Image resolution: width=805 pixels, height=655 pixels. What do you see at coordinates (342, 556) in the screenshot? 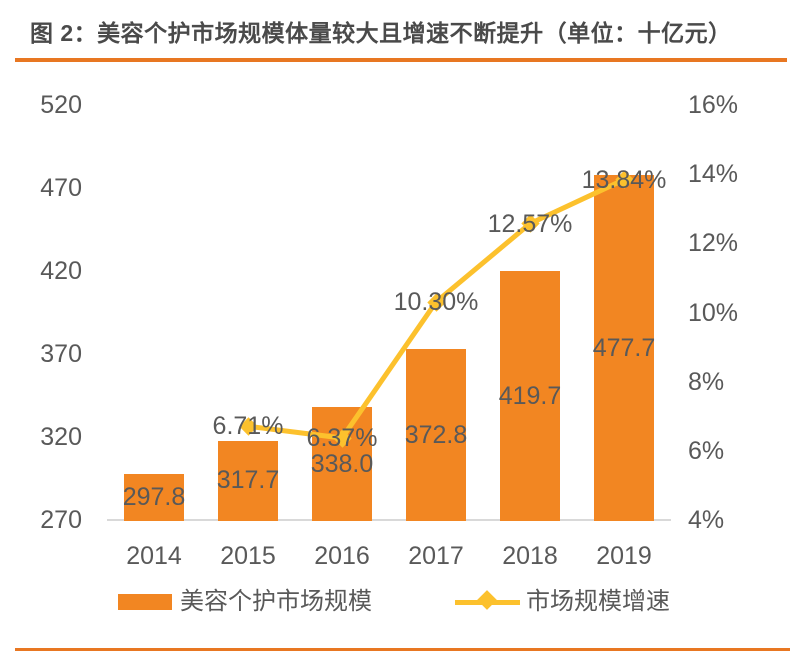
I see `x-axis-tick-label: 2016` at bounding box center [342, 556].